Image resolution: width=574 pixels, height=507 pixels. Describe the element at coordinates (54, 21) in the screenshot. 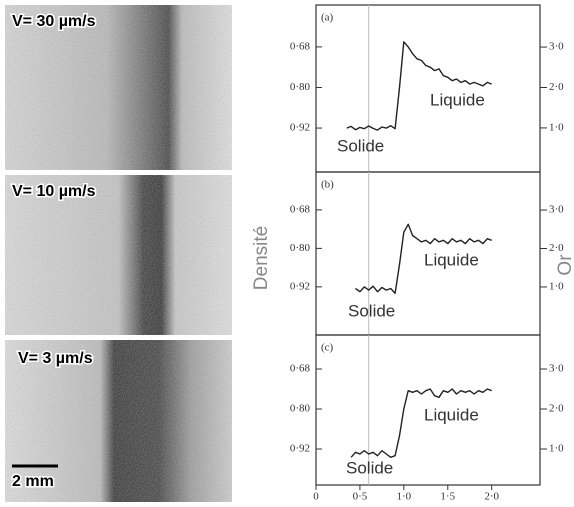

I see `velocity-label: V= 30 µm/s` at that location.